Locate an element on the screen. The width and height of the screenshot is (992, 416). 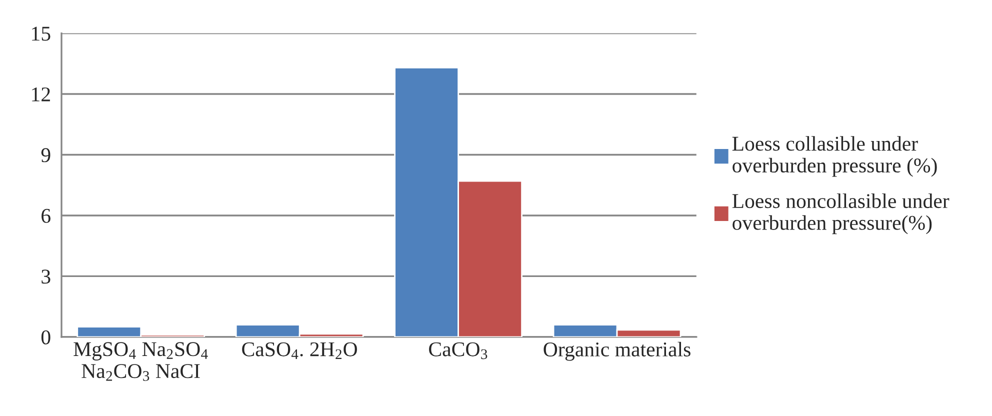
legend-label: Loess collasible under overburden pressure (%) is located at coordinates (834, 156).